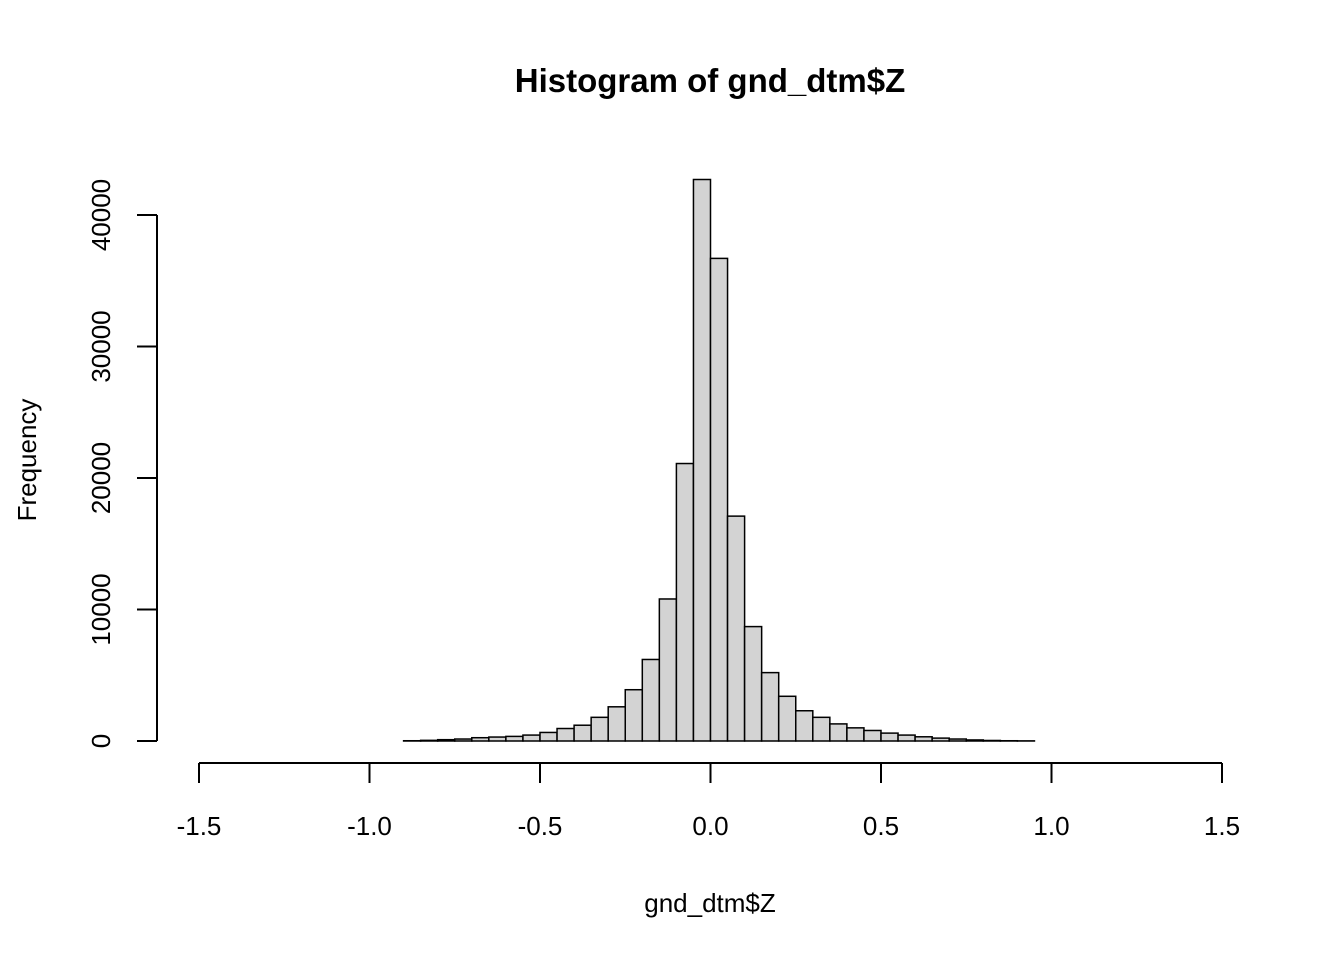 This screenshot has height=960, width=1344. What do you see at coordinates (101, 215) in the screenshot?
I see `y-tick-label: 40000` at bounding box center [101, 215].